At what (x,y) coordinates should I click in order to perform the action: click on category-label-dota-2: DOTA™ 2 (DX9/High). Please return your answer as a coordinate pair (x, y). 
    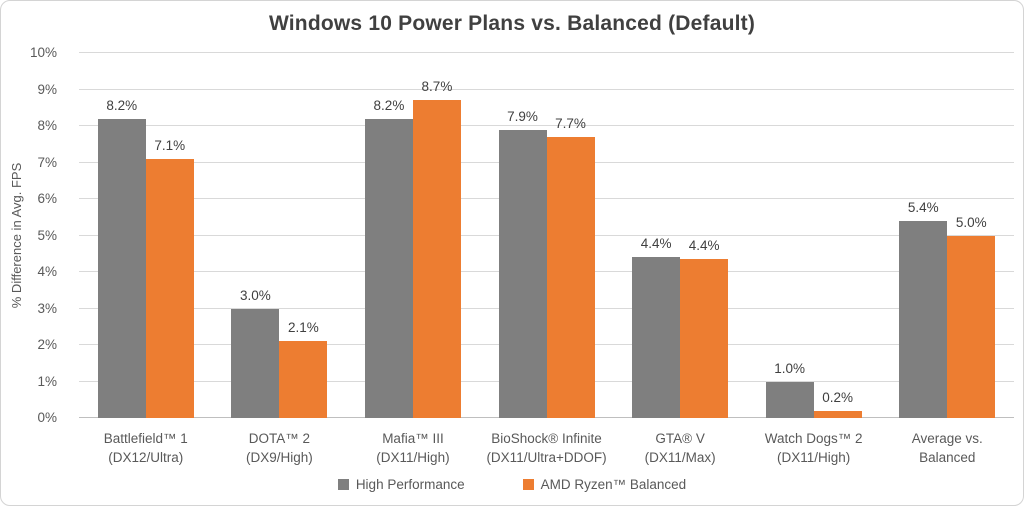
    Looking at the image, I should click on (280, 448).